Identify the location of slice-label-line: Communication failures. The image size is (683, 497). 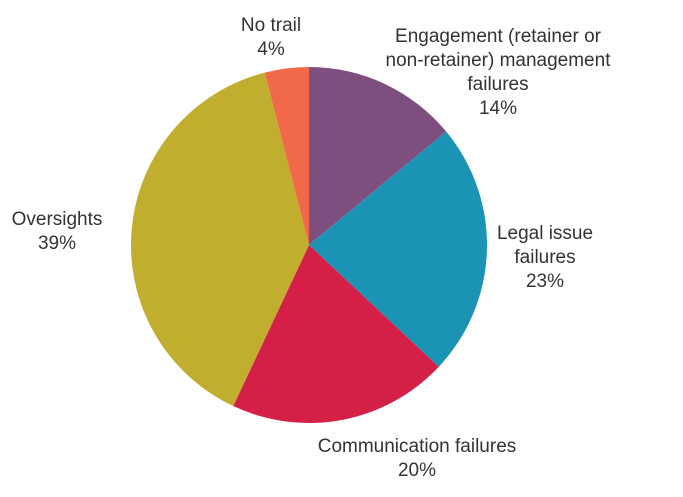
(417, 446).